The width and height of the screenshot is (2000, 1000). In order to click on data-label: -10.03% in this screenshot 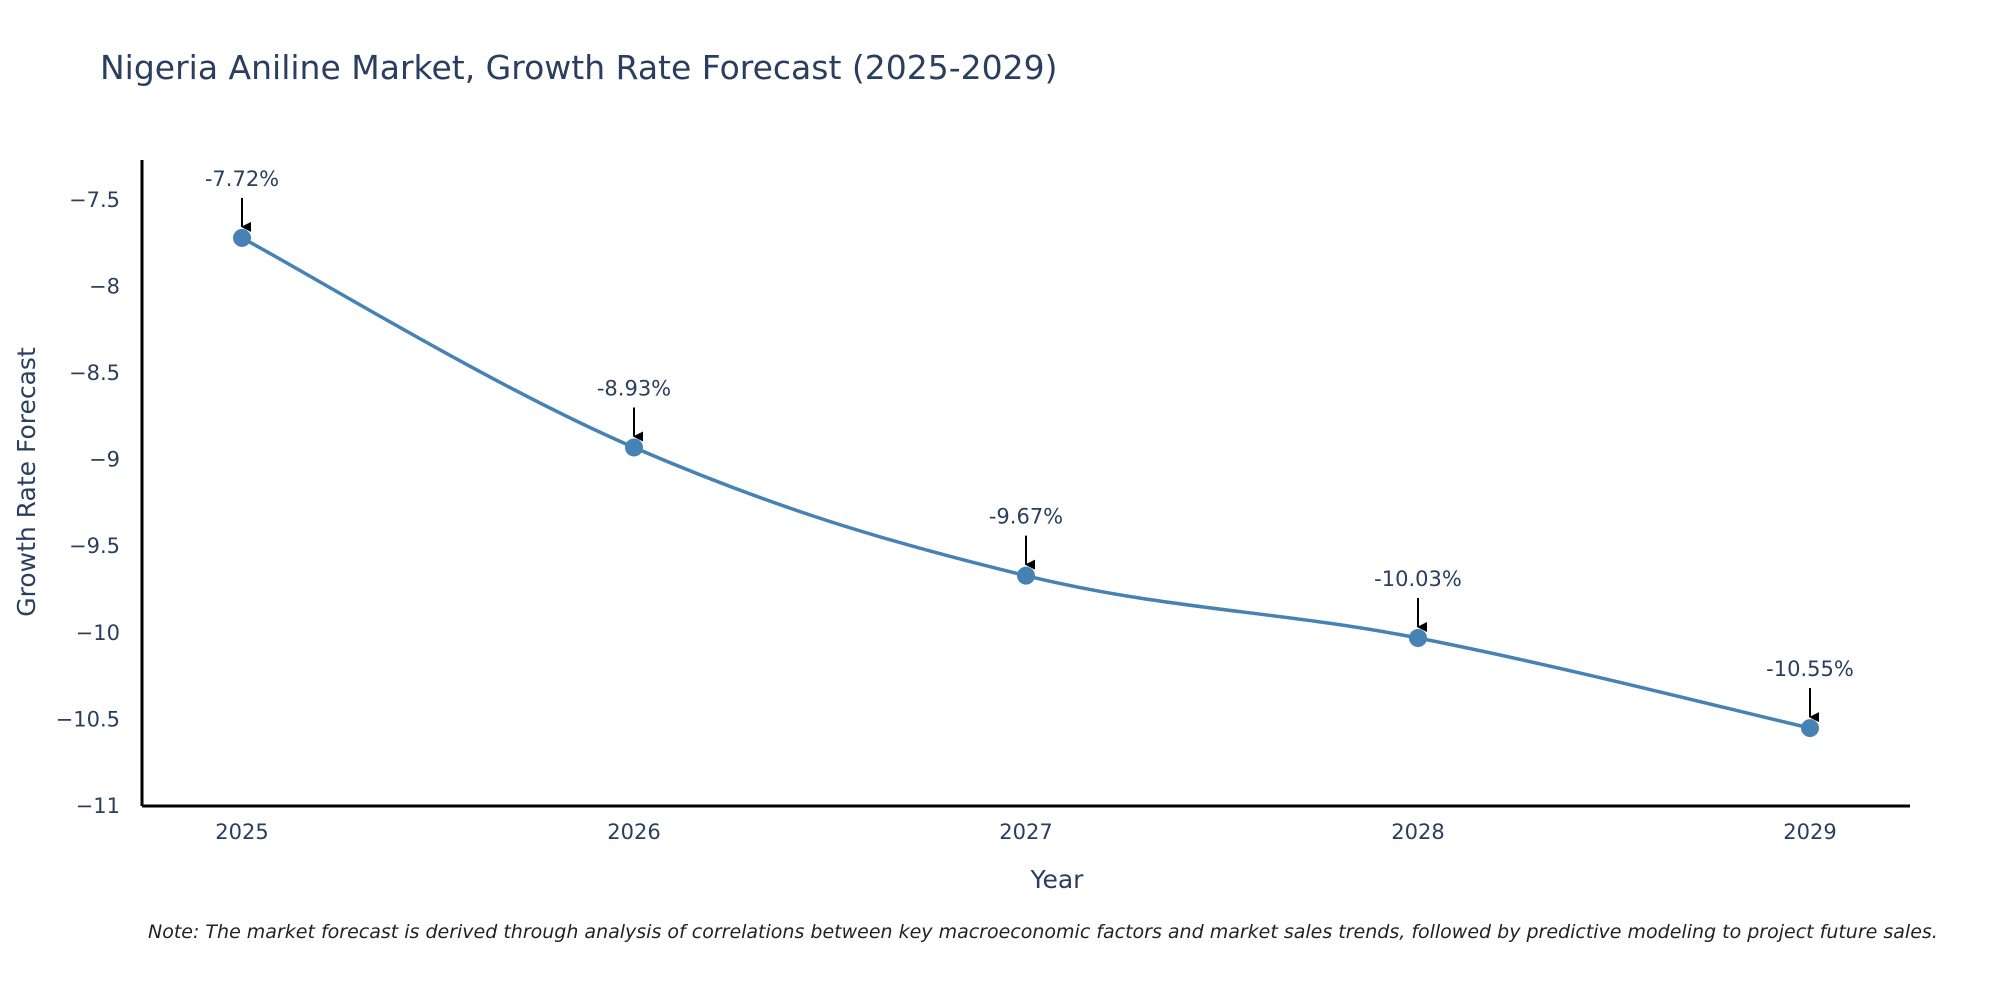, I will do `click(1418, 579)`.